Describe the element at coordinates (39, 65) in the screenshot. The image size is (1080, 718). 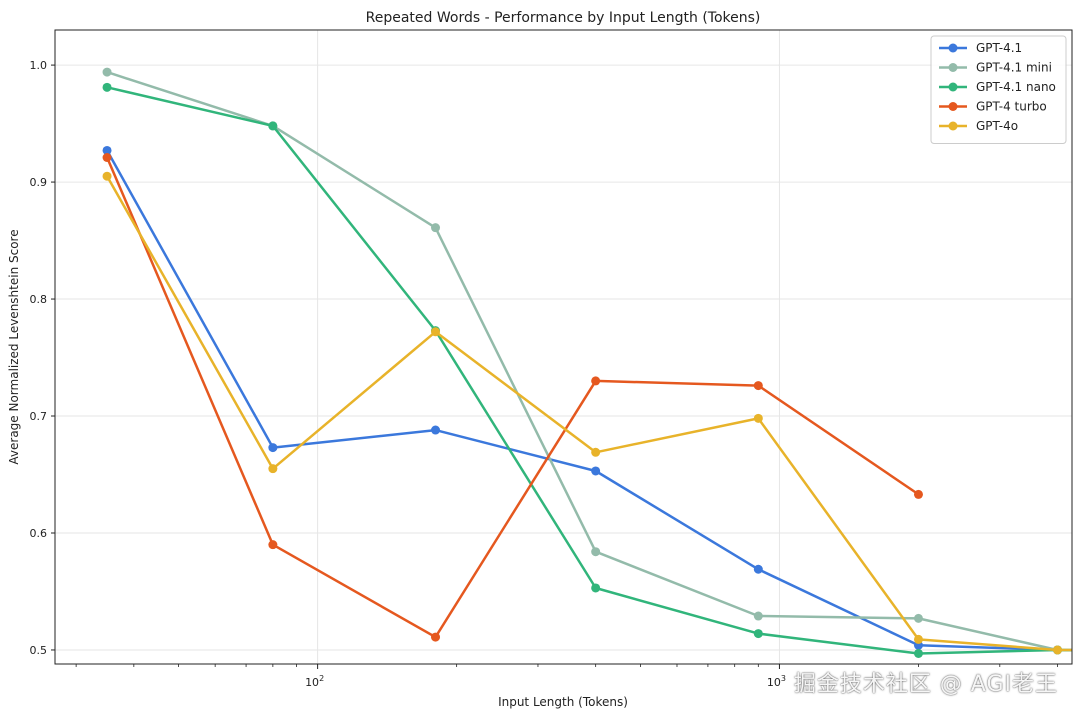
I see `y-tick-label: 1.0` at that location.